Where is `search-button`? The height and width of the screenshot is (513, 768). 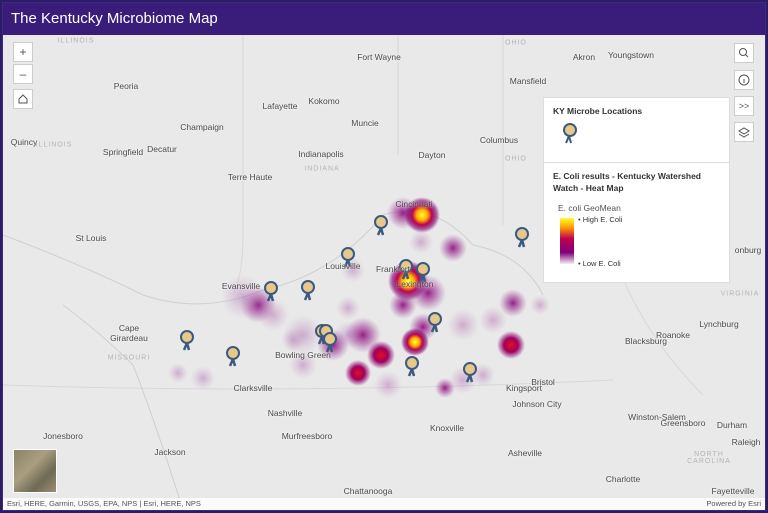 search-button is located at coordinates (744, 53).